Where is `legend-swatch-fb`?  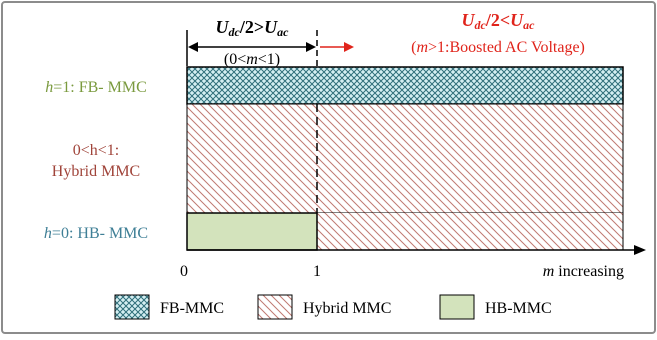
legend-swatch-fb is located at coordinates (132, 307).